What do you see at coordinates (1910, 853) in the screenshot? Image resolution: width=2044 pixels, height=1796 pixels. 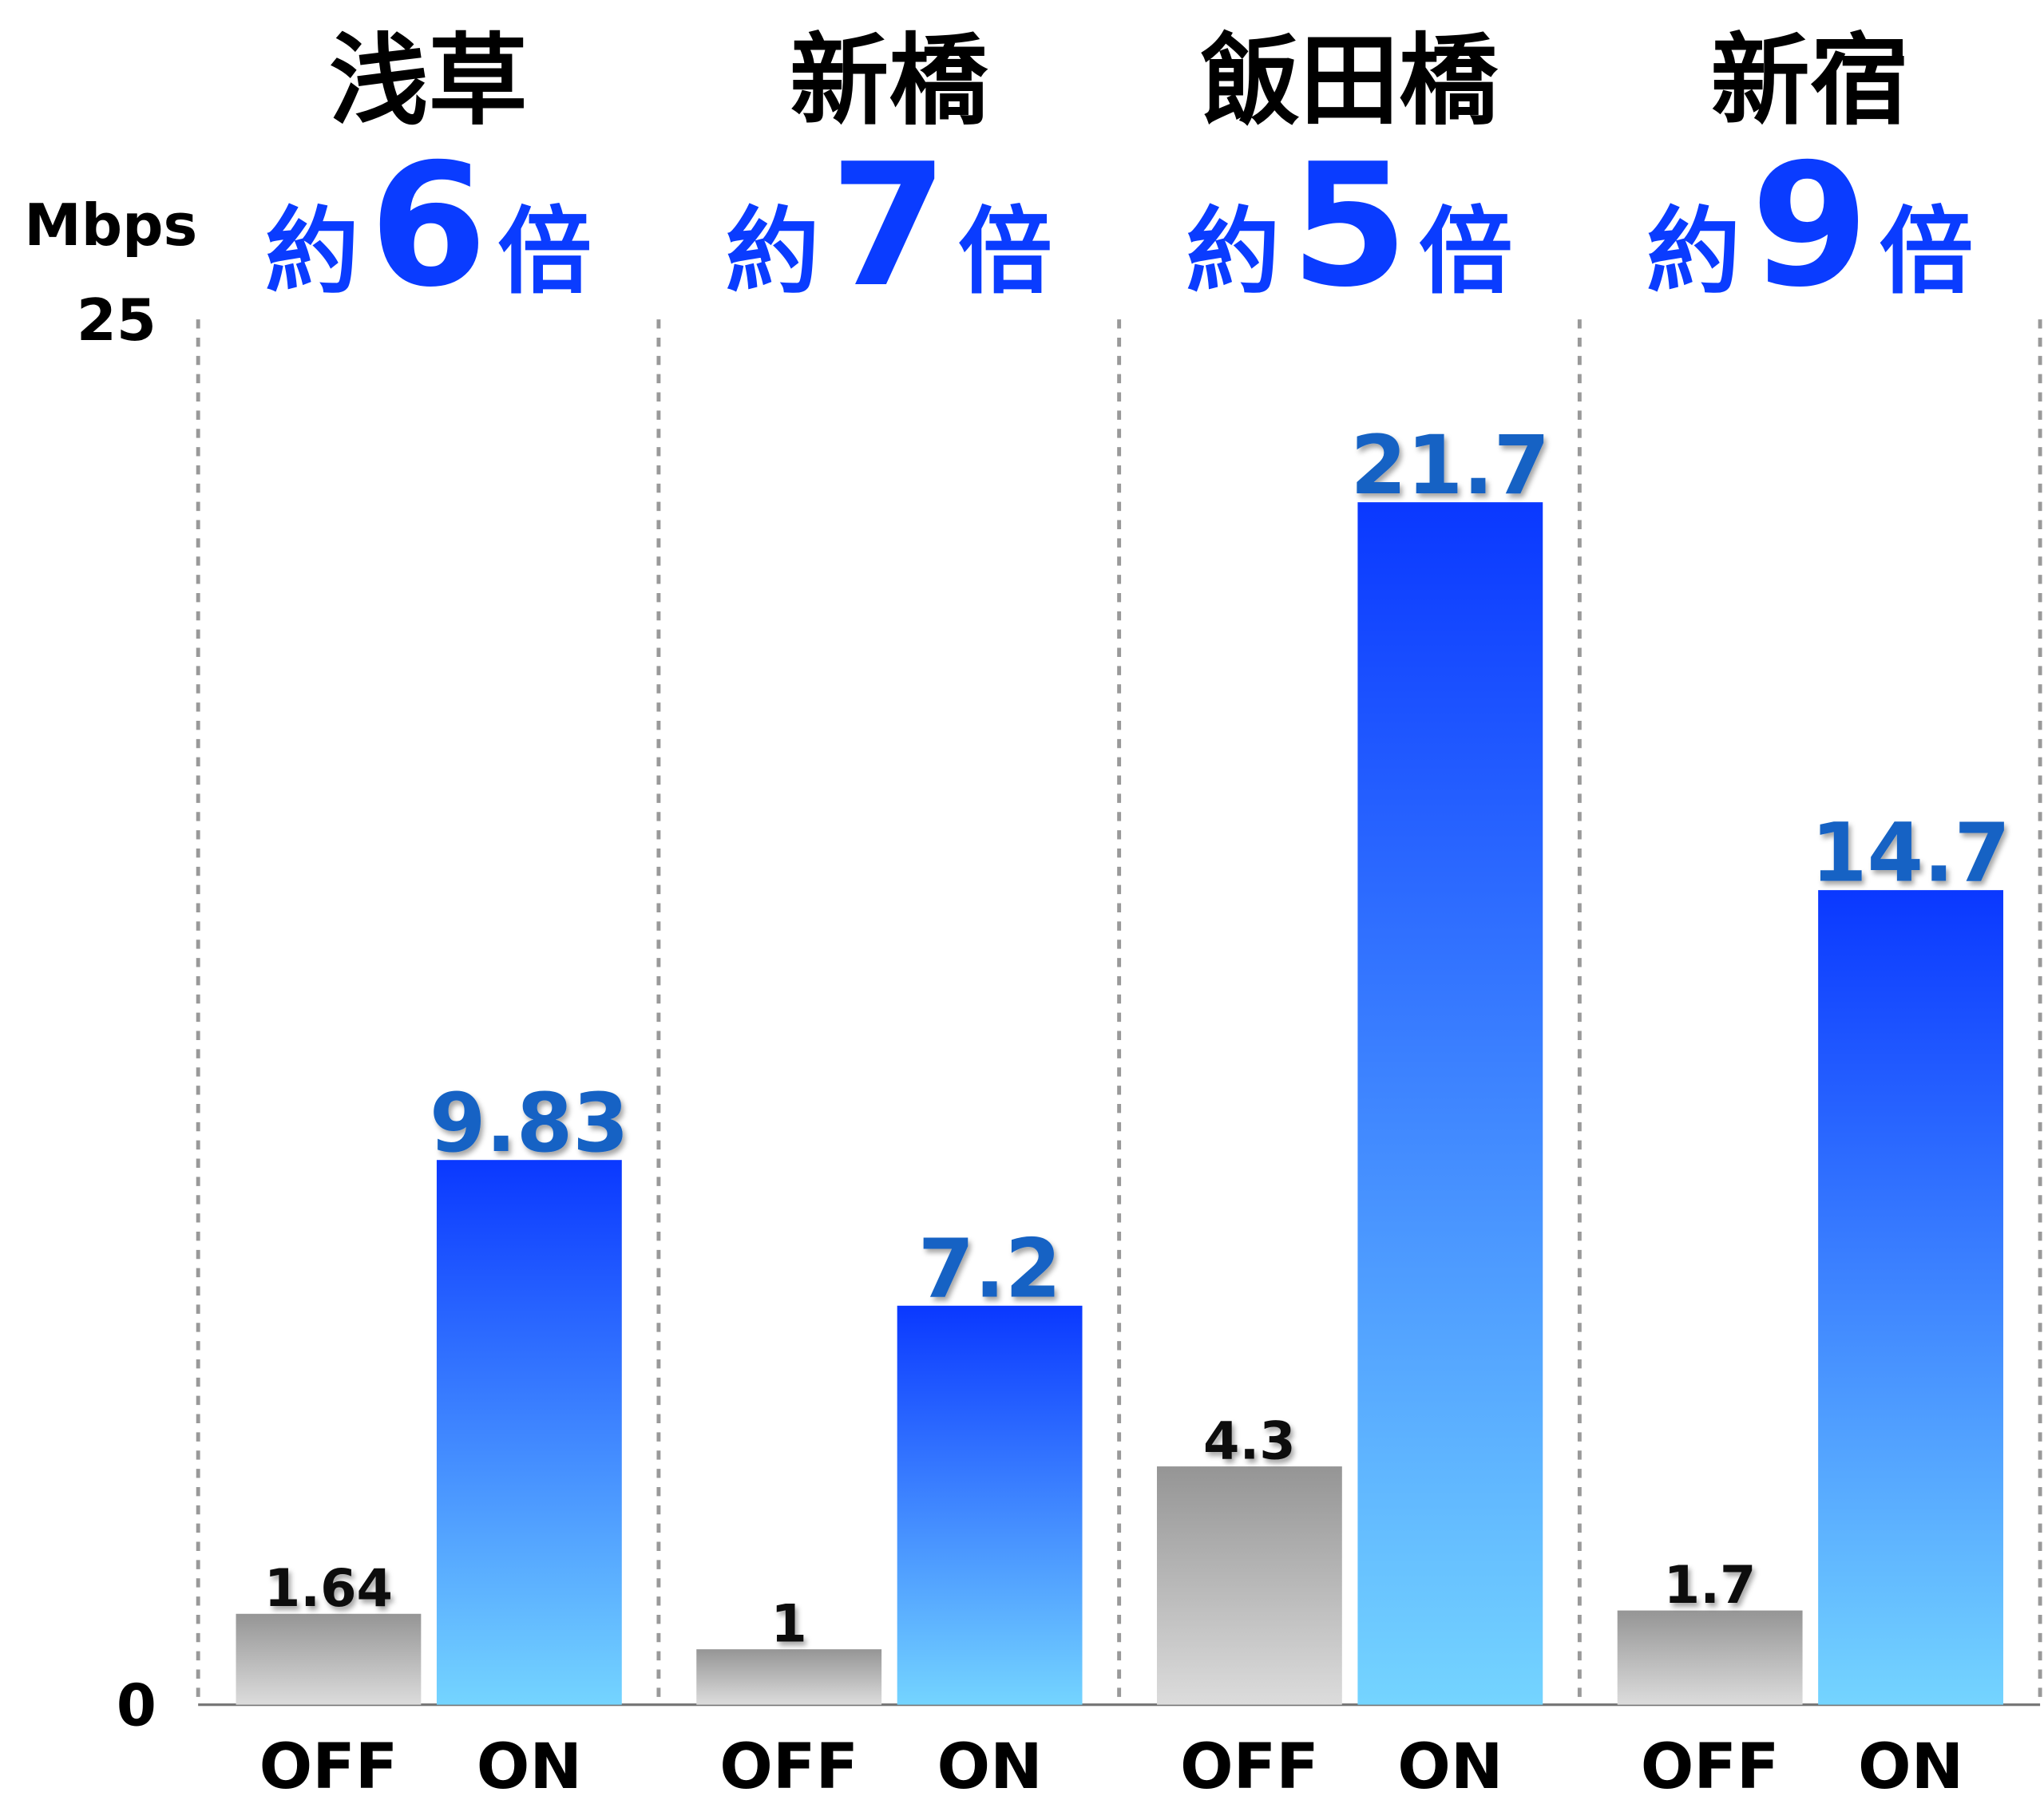 I see `value-label: 14.7` at bounding box center [1910, 853].